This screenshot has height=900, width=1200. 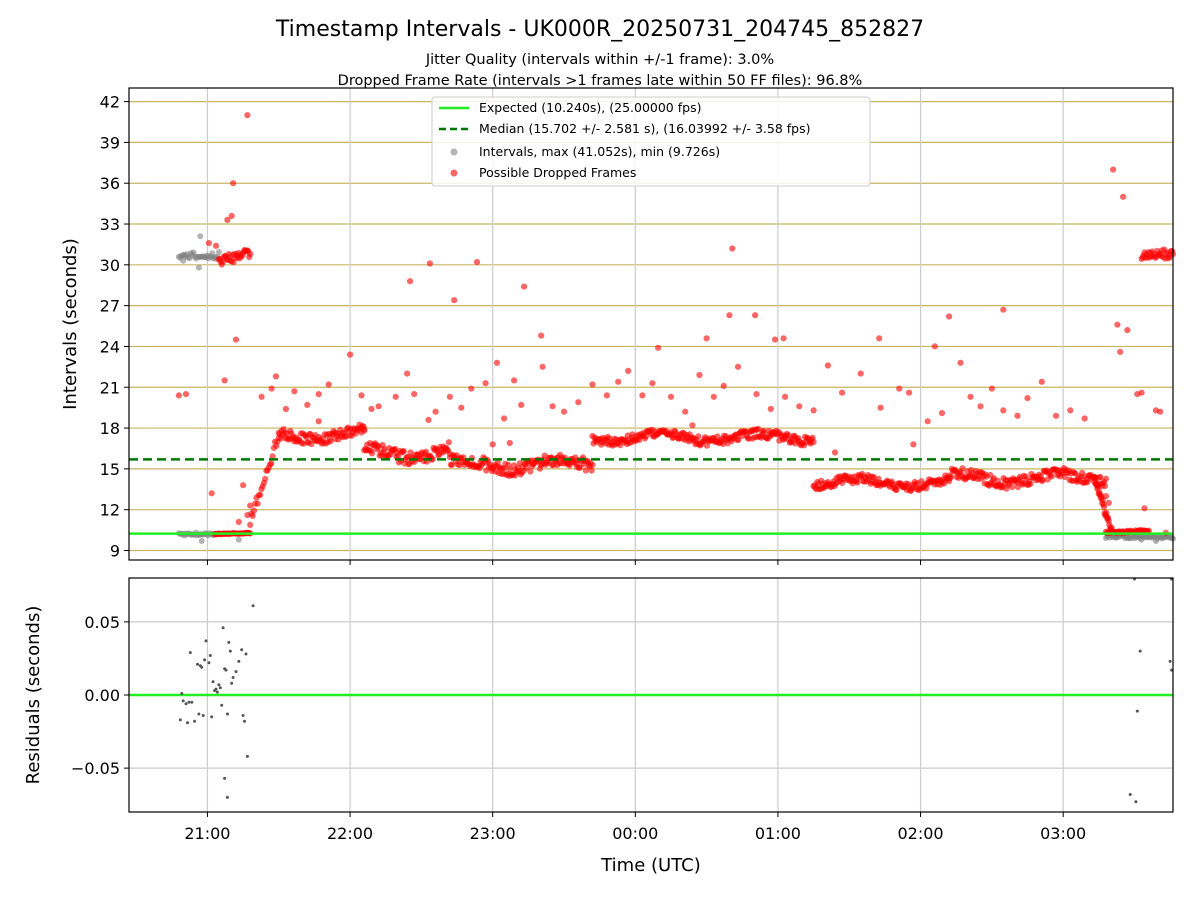 What do you see at coordinates (454, 152) in the screenshot?
I see `legend-intervals-swatch` at bounding box center [454, 152].